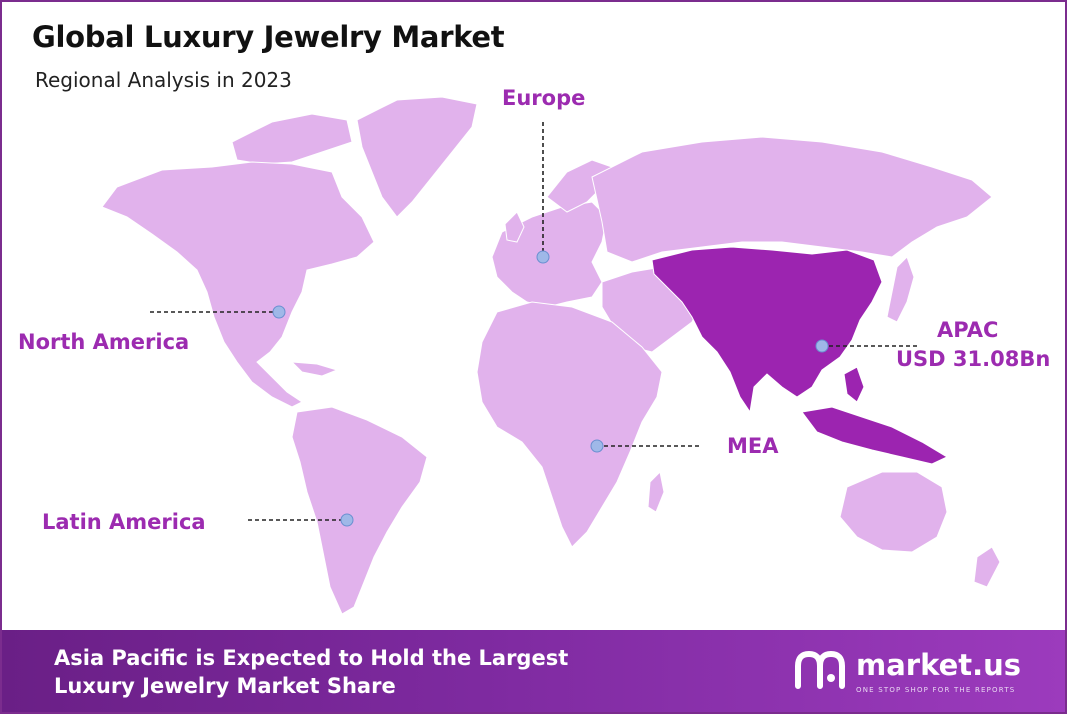 The height and width of the screenshot is (714, 1067). Describe the element at coordinates (875, 435) in the screenshot. I see `land-se-asia-islands` at that location.